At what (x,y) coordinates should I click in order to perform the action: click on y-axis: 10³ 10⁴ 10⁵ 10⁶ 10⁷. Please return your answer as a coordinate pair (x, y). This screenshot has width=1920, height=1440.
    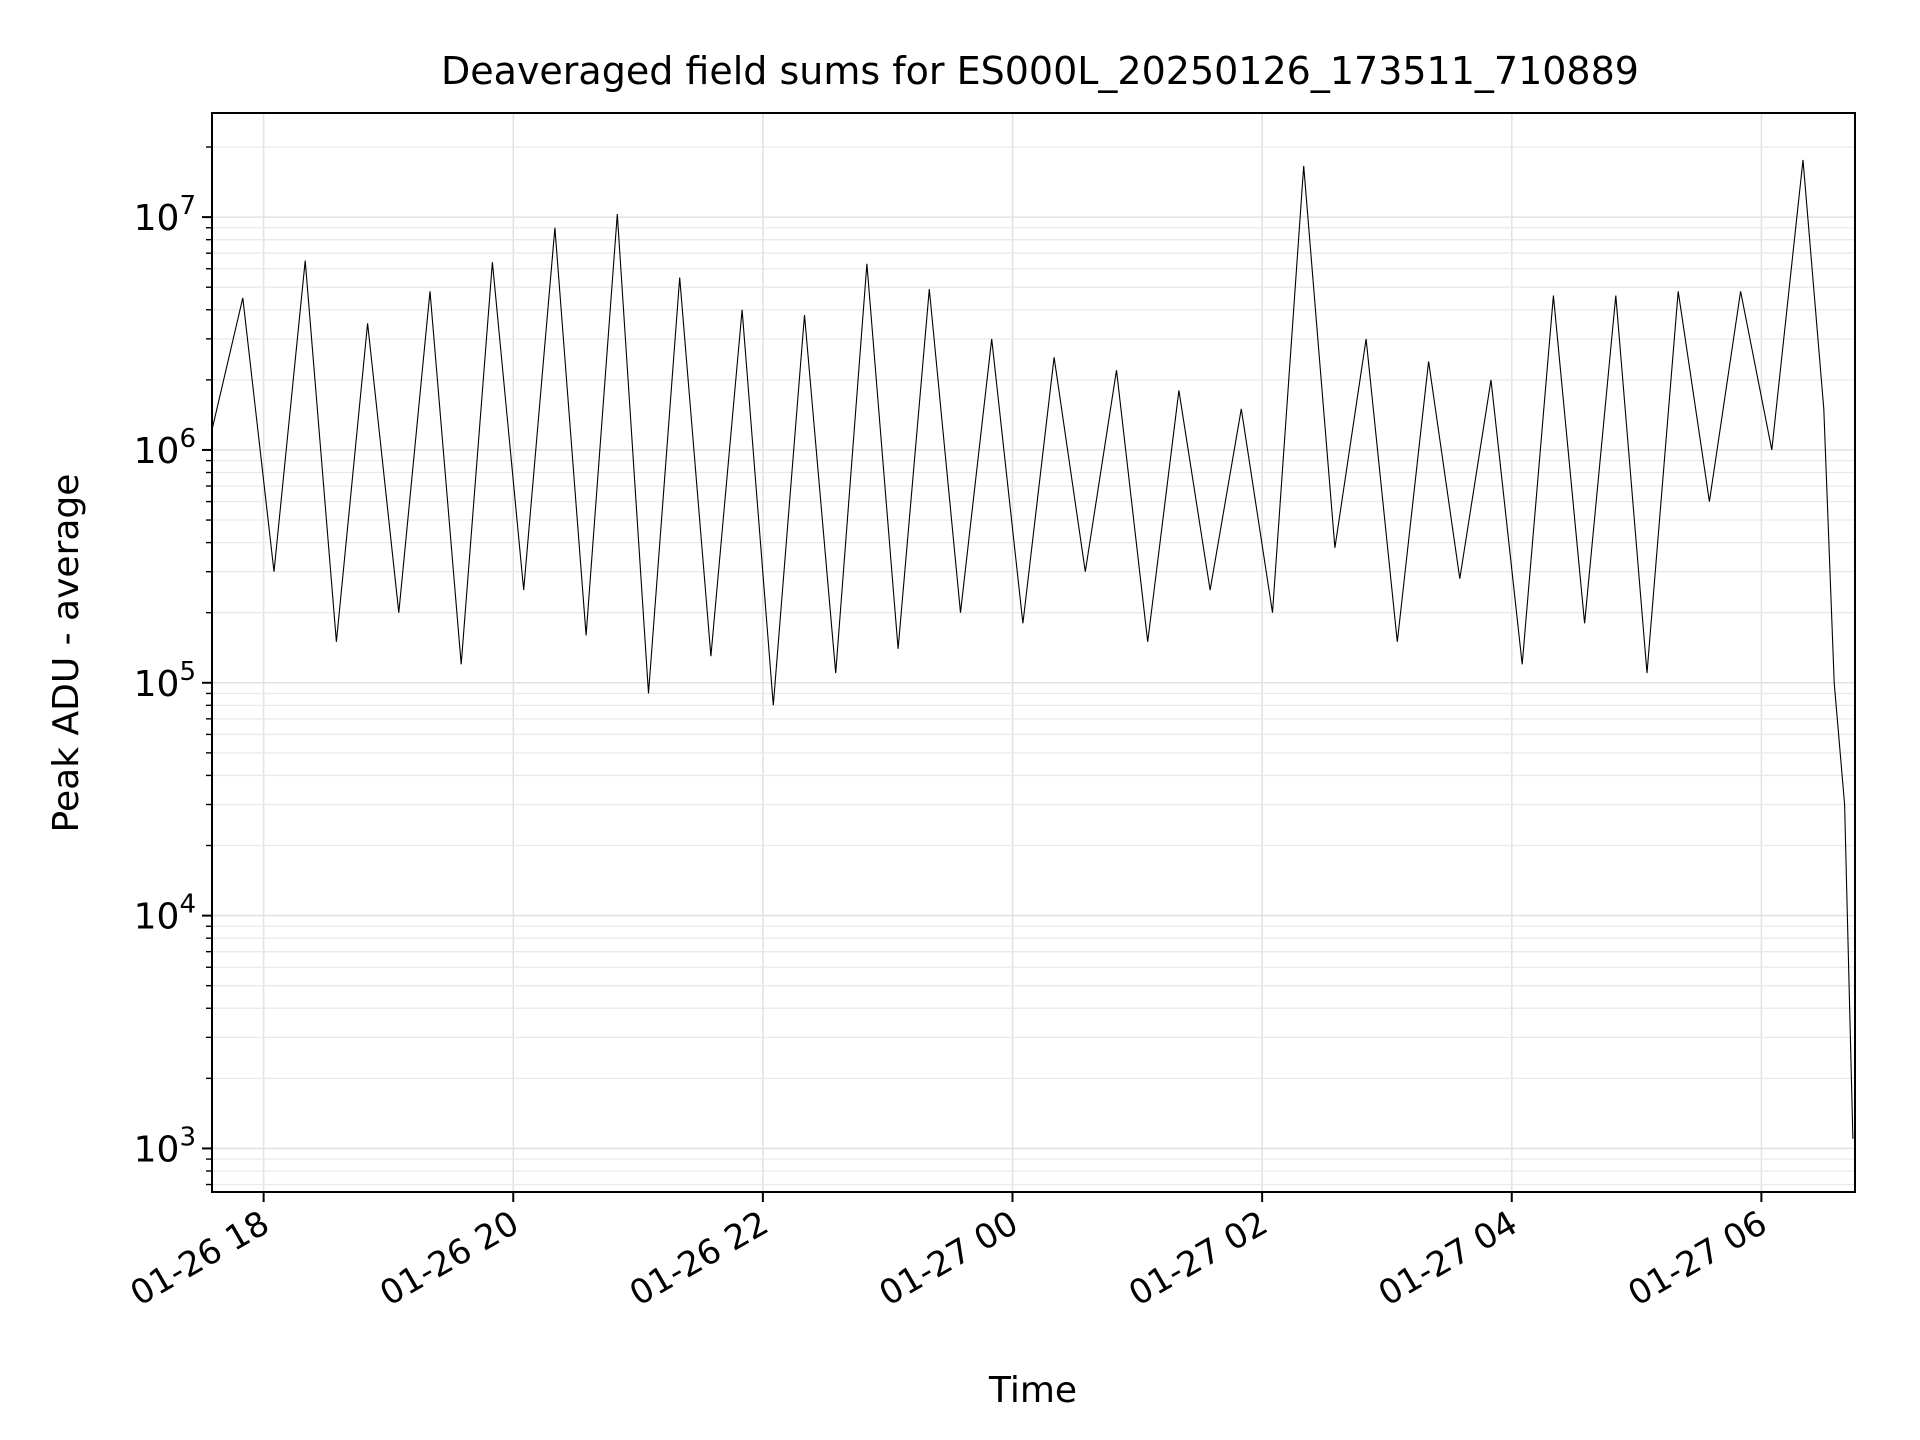
    Looking at the image, I should click on (173, 666).